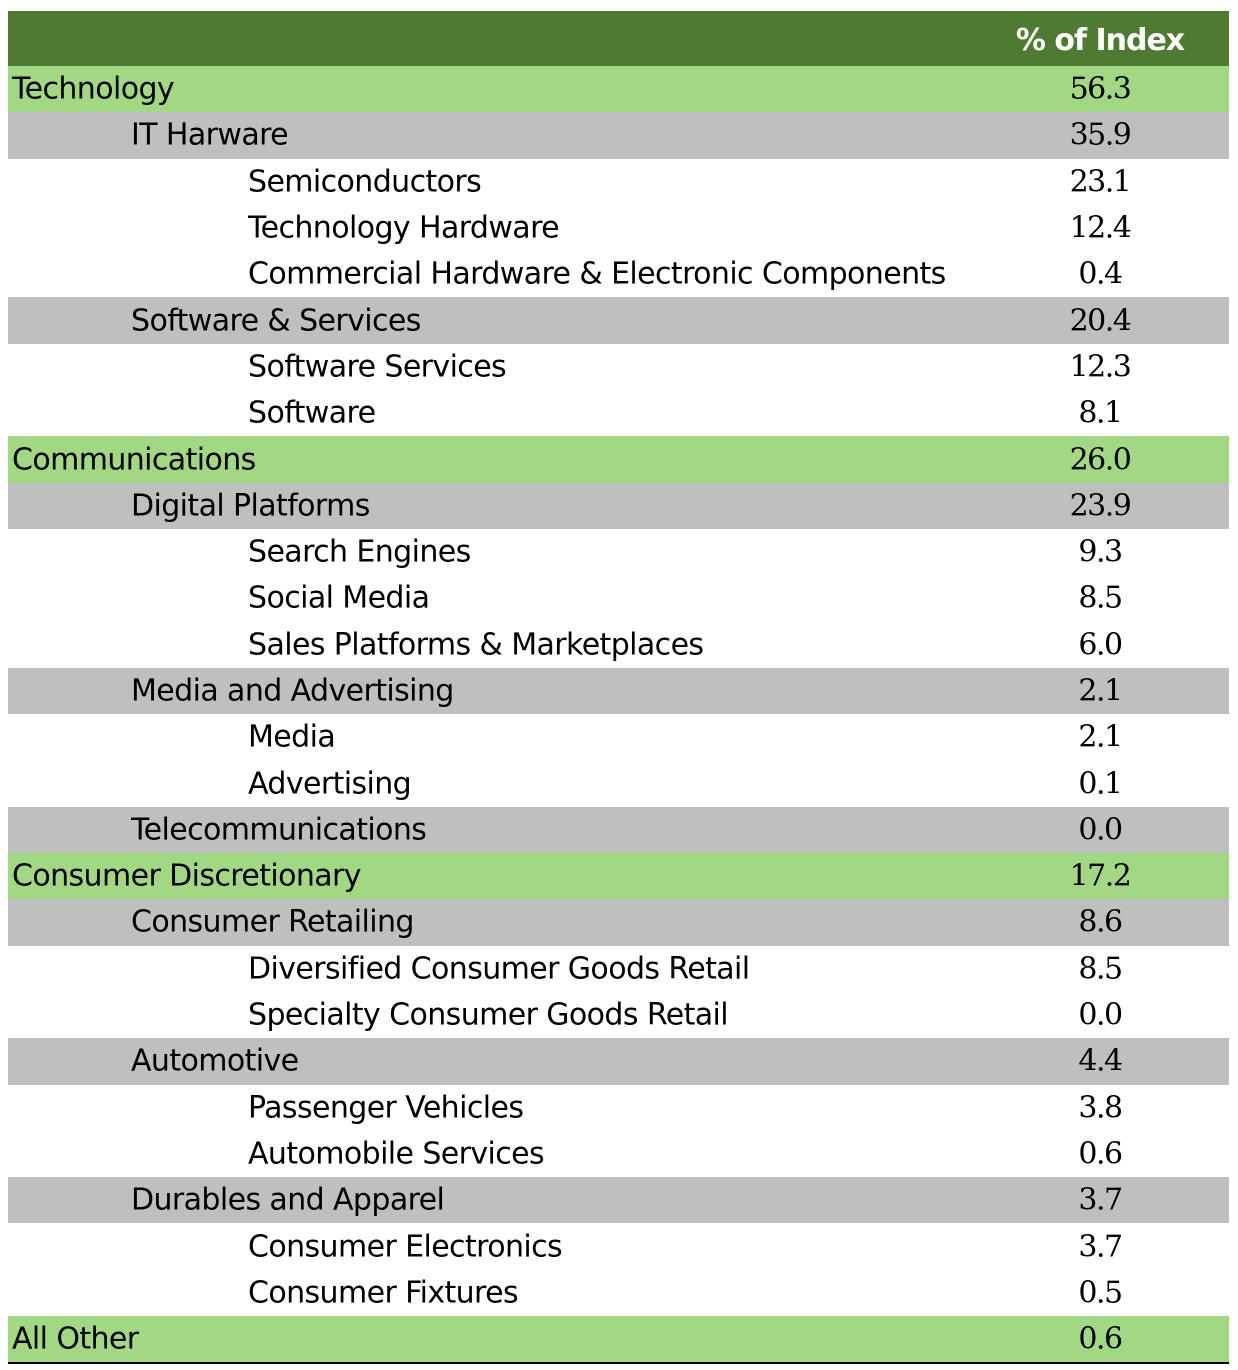 The height and width of the screenshot is (1370, 1238). I want to click on industry-group-name: Consumer Retailing, so click(272, 922).